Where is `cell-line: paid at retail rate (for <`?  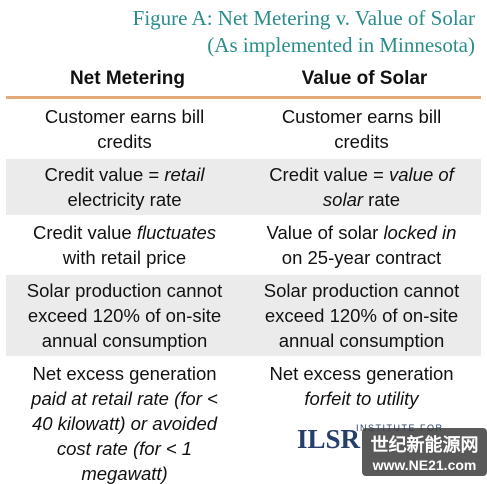
cell-line: paid at retail rate (for < is located at coordinates (124, 398).